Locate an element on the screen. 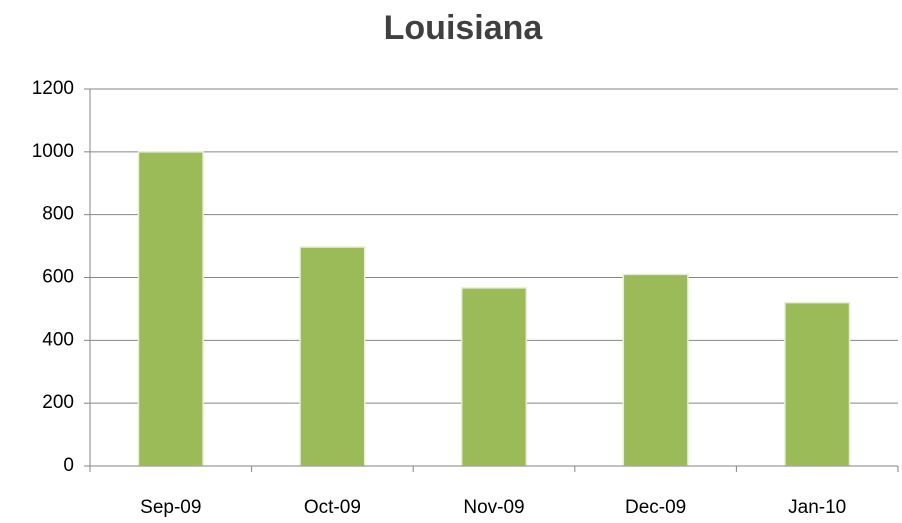 This screenshot has width=902, height=523. x-tick-label: Sep-09 is located at coordinates (170, 507).